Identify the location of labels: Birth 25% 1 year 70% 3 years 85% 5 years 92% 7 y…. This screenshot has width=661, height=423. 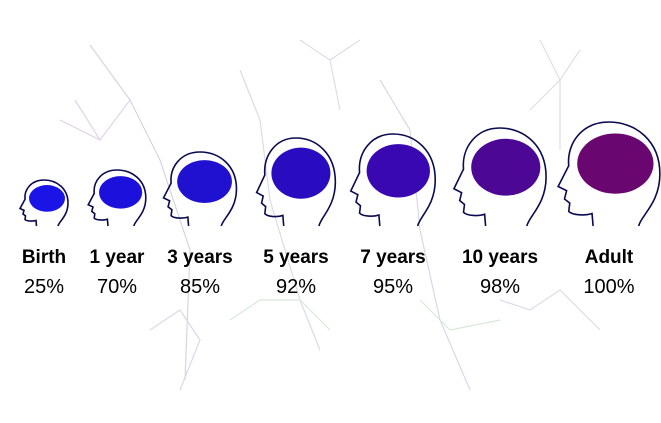
(328, 272).